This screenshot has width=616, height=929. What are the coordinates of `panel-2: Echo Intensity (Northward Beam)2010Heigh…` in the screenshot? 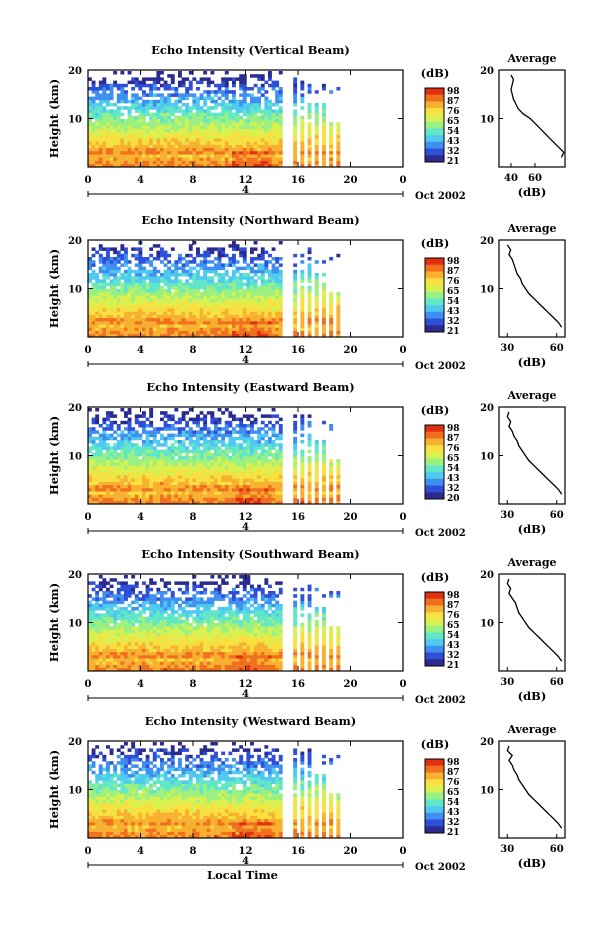 It's located at (306, 292).